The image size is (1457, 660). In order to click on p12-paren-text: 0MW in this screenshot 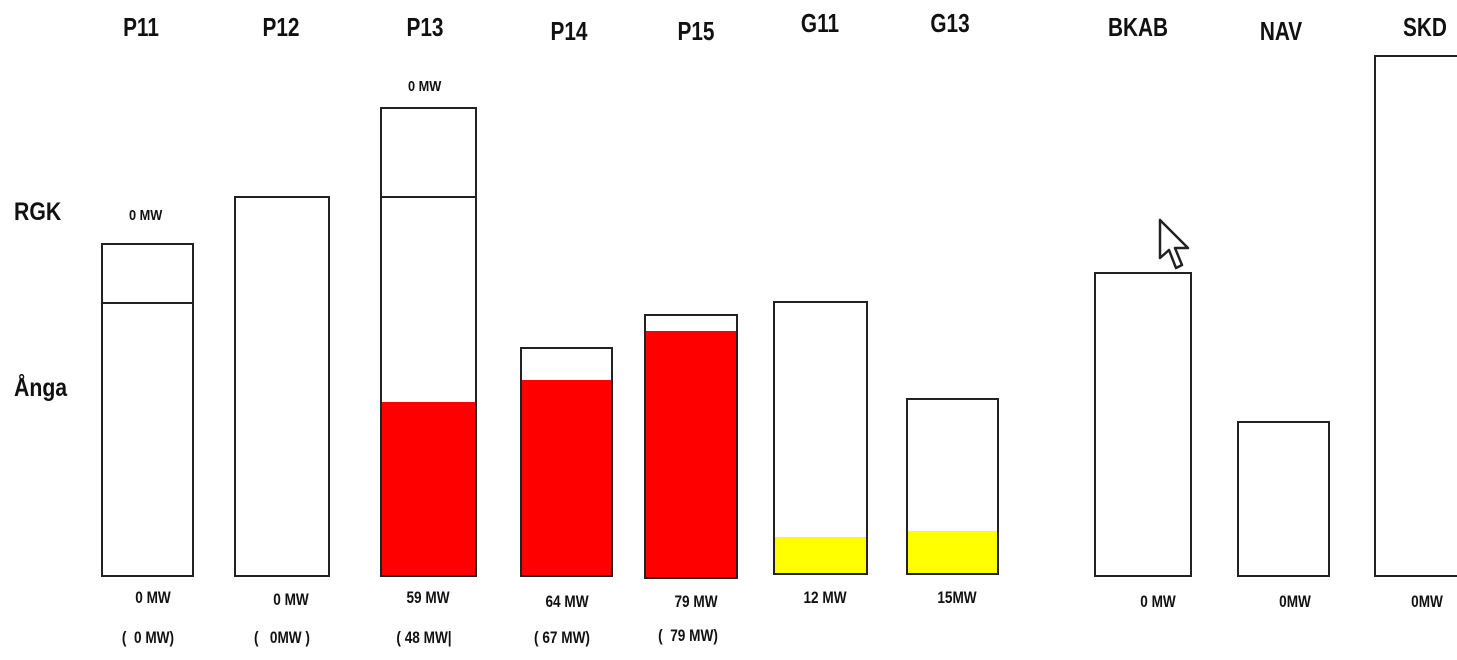, I will do `click(285, 637)`.